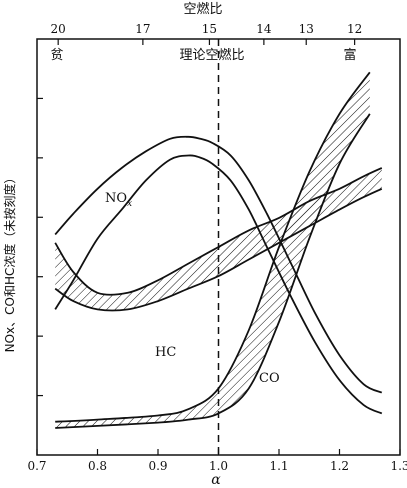  I want to click on top-tick-label: 20, so click(58, 29).